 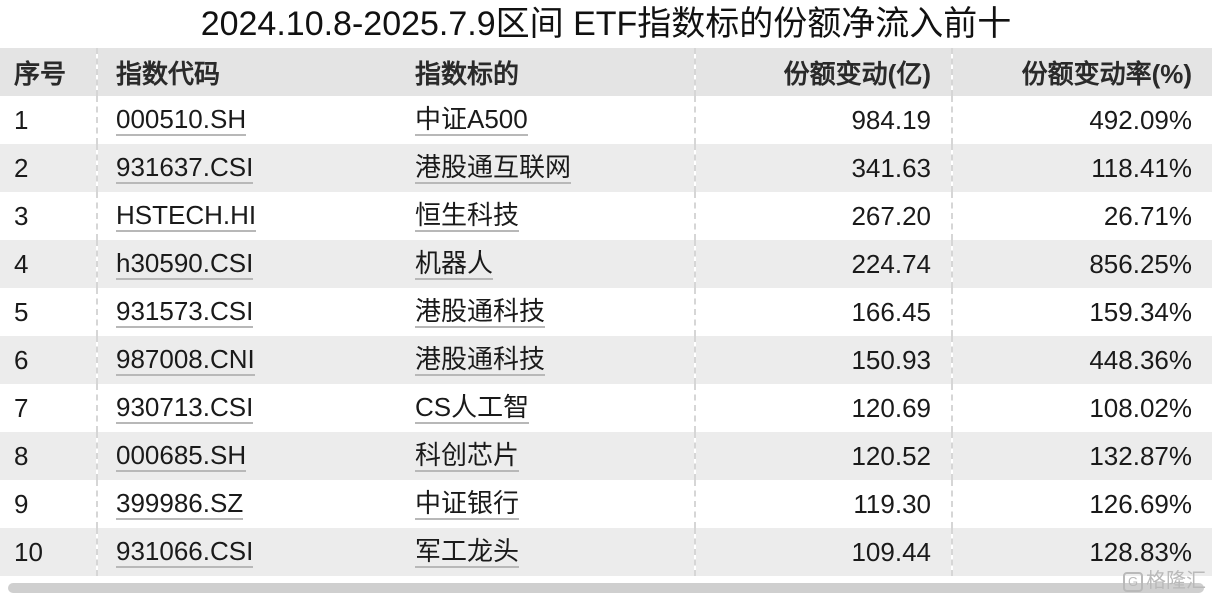 I want to click on index-name-link: 中证A500, so click(x=471, y=120).